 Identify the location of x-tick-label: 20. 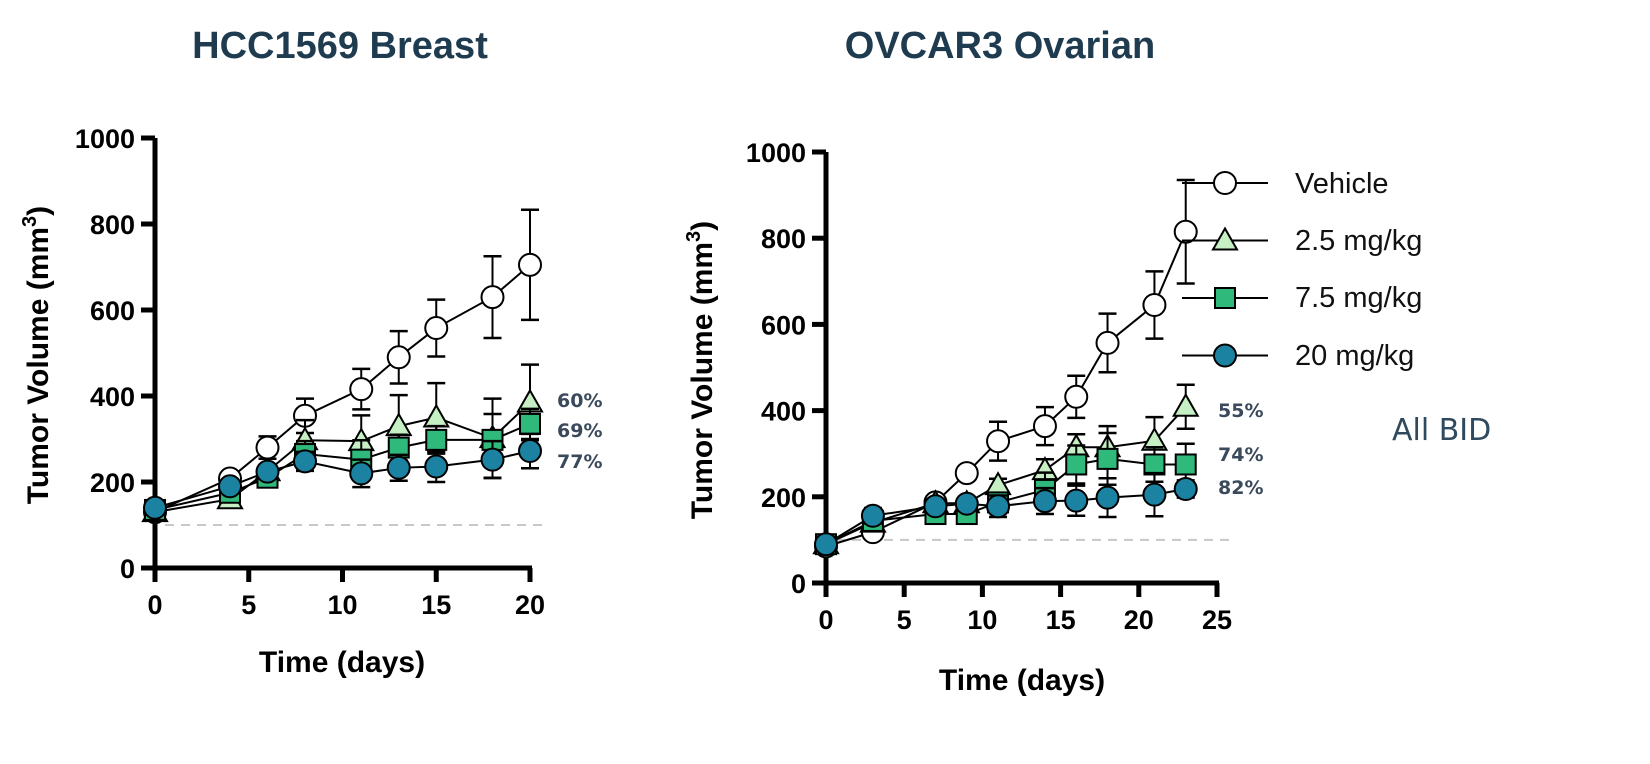
(1139, 620).